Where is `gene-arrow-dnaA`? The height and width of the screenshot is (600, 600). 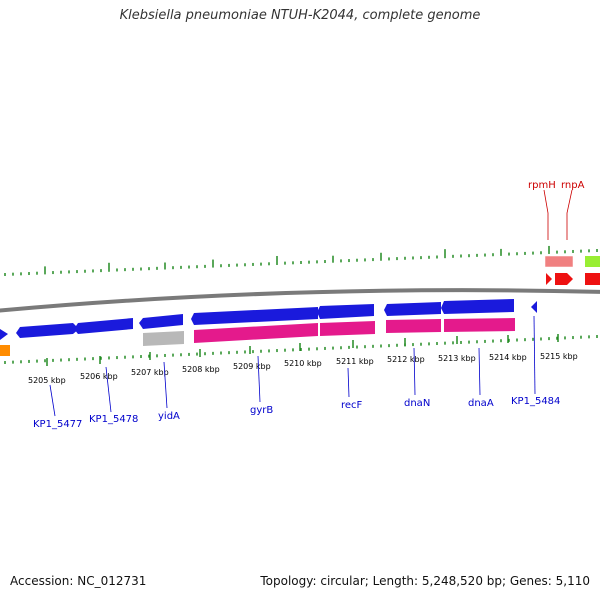 gene-arrow-dnaA is located at coordinates (477, 306).